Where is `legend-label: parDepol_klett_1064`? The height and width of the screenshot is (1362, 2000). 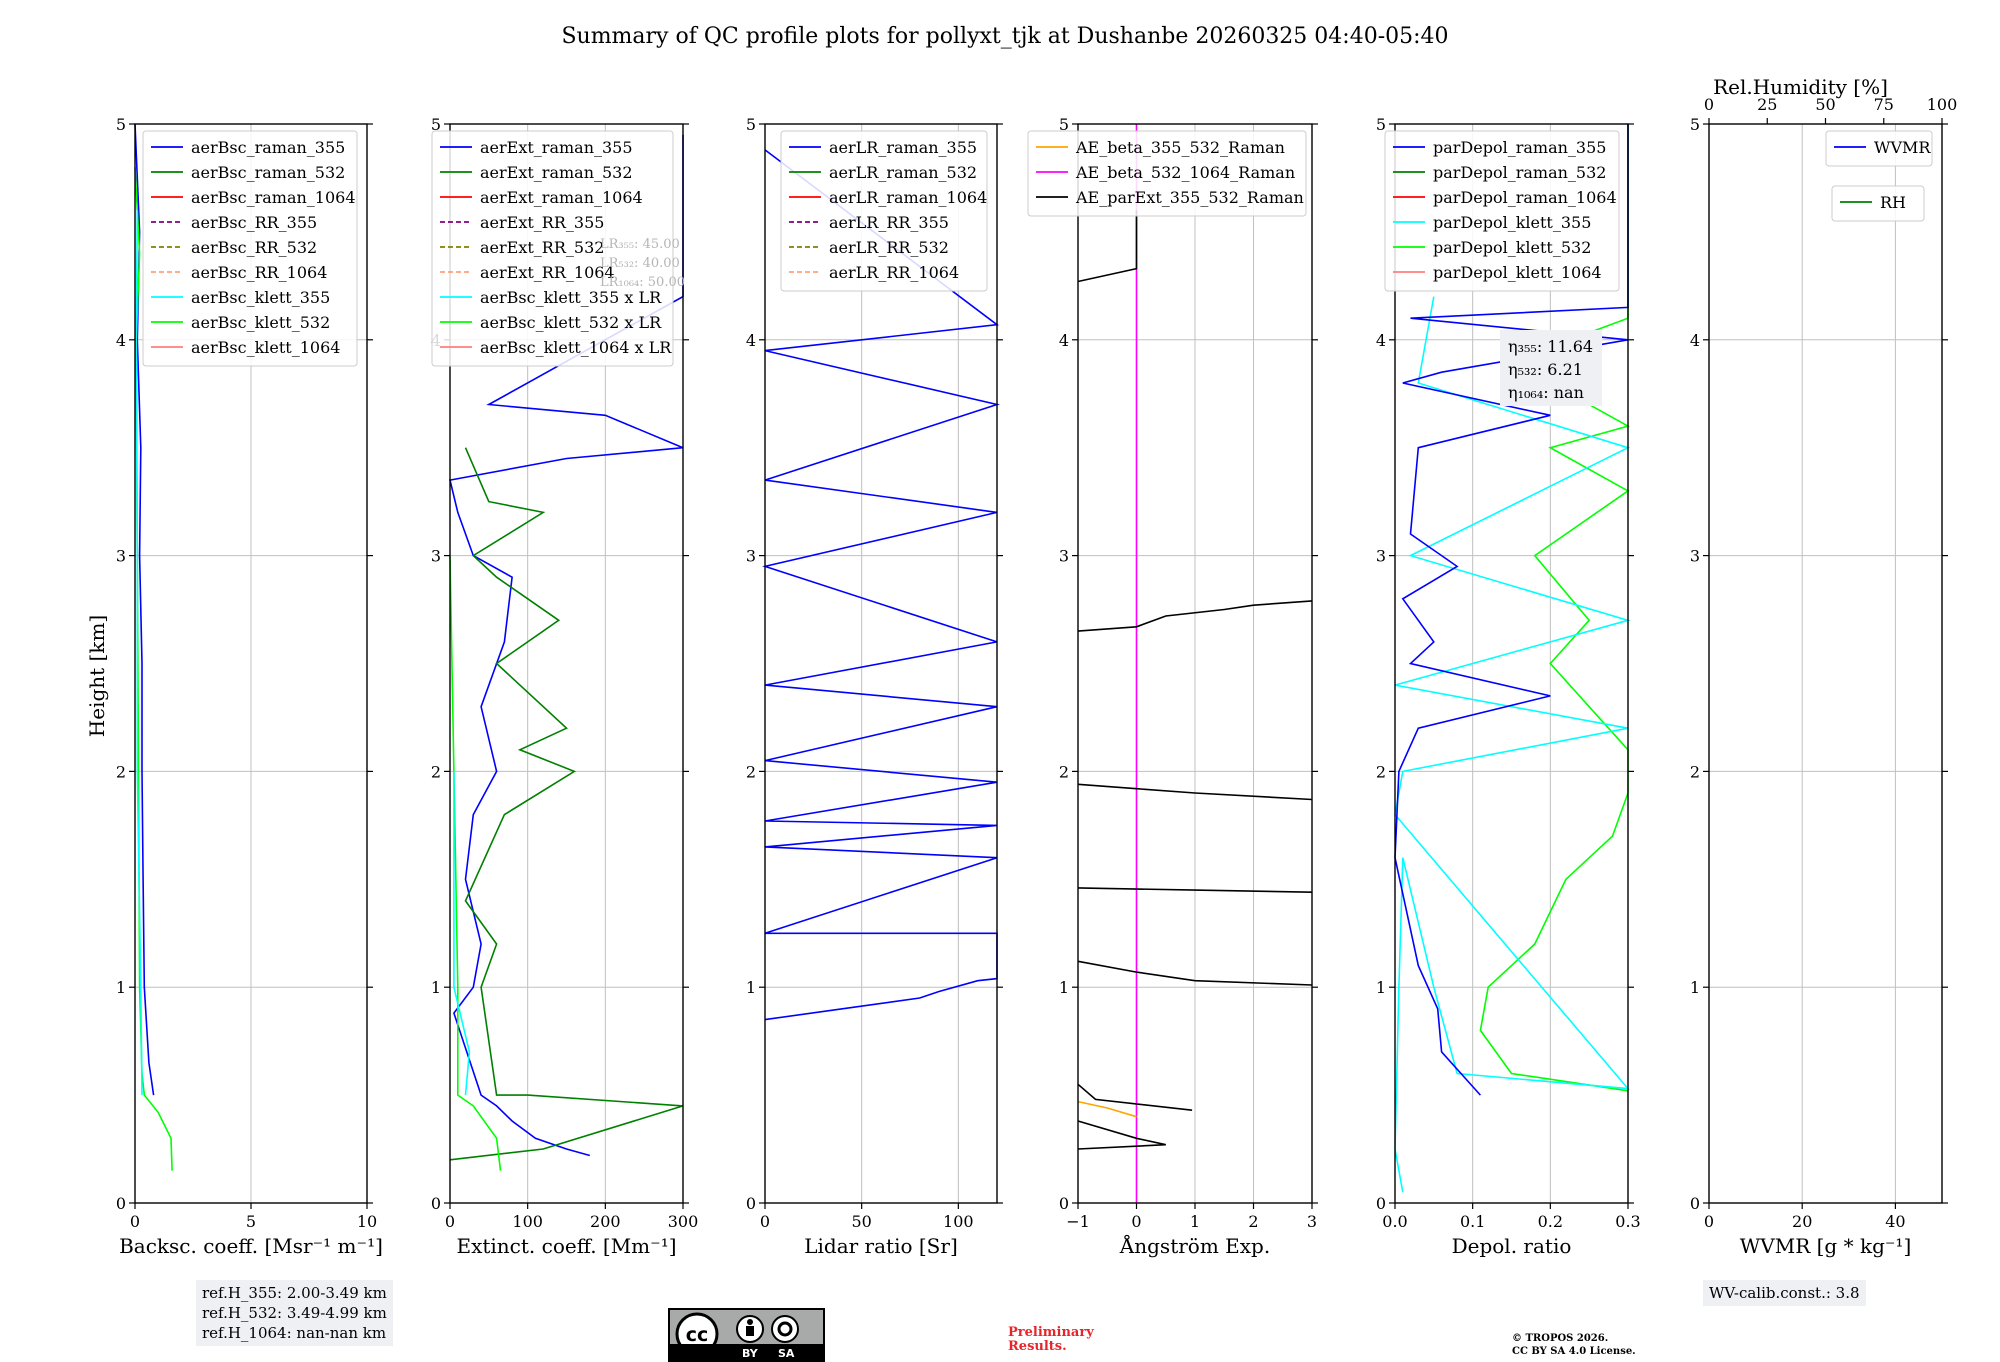 legend-label: parDepol_klett_1064 is located at coordinates (1517, 272).